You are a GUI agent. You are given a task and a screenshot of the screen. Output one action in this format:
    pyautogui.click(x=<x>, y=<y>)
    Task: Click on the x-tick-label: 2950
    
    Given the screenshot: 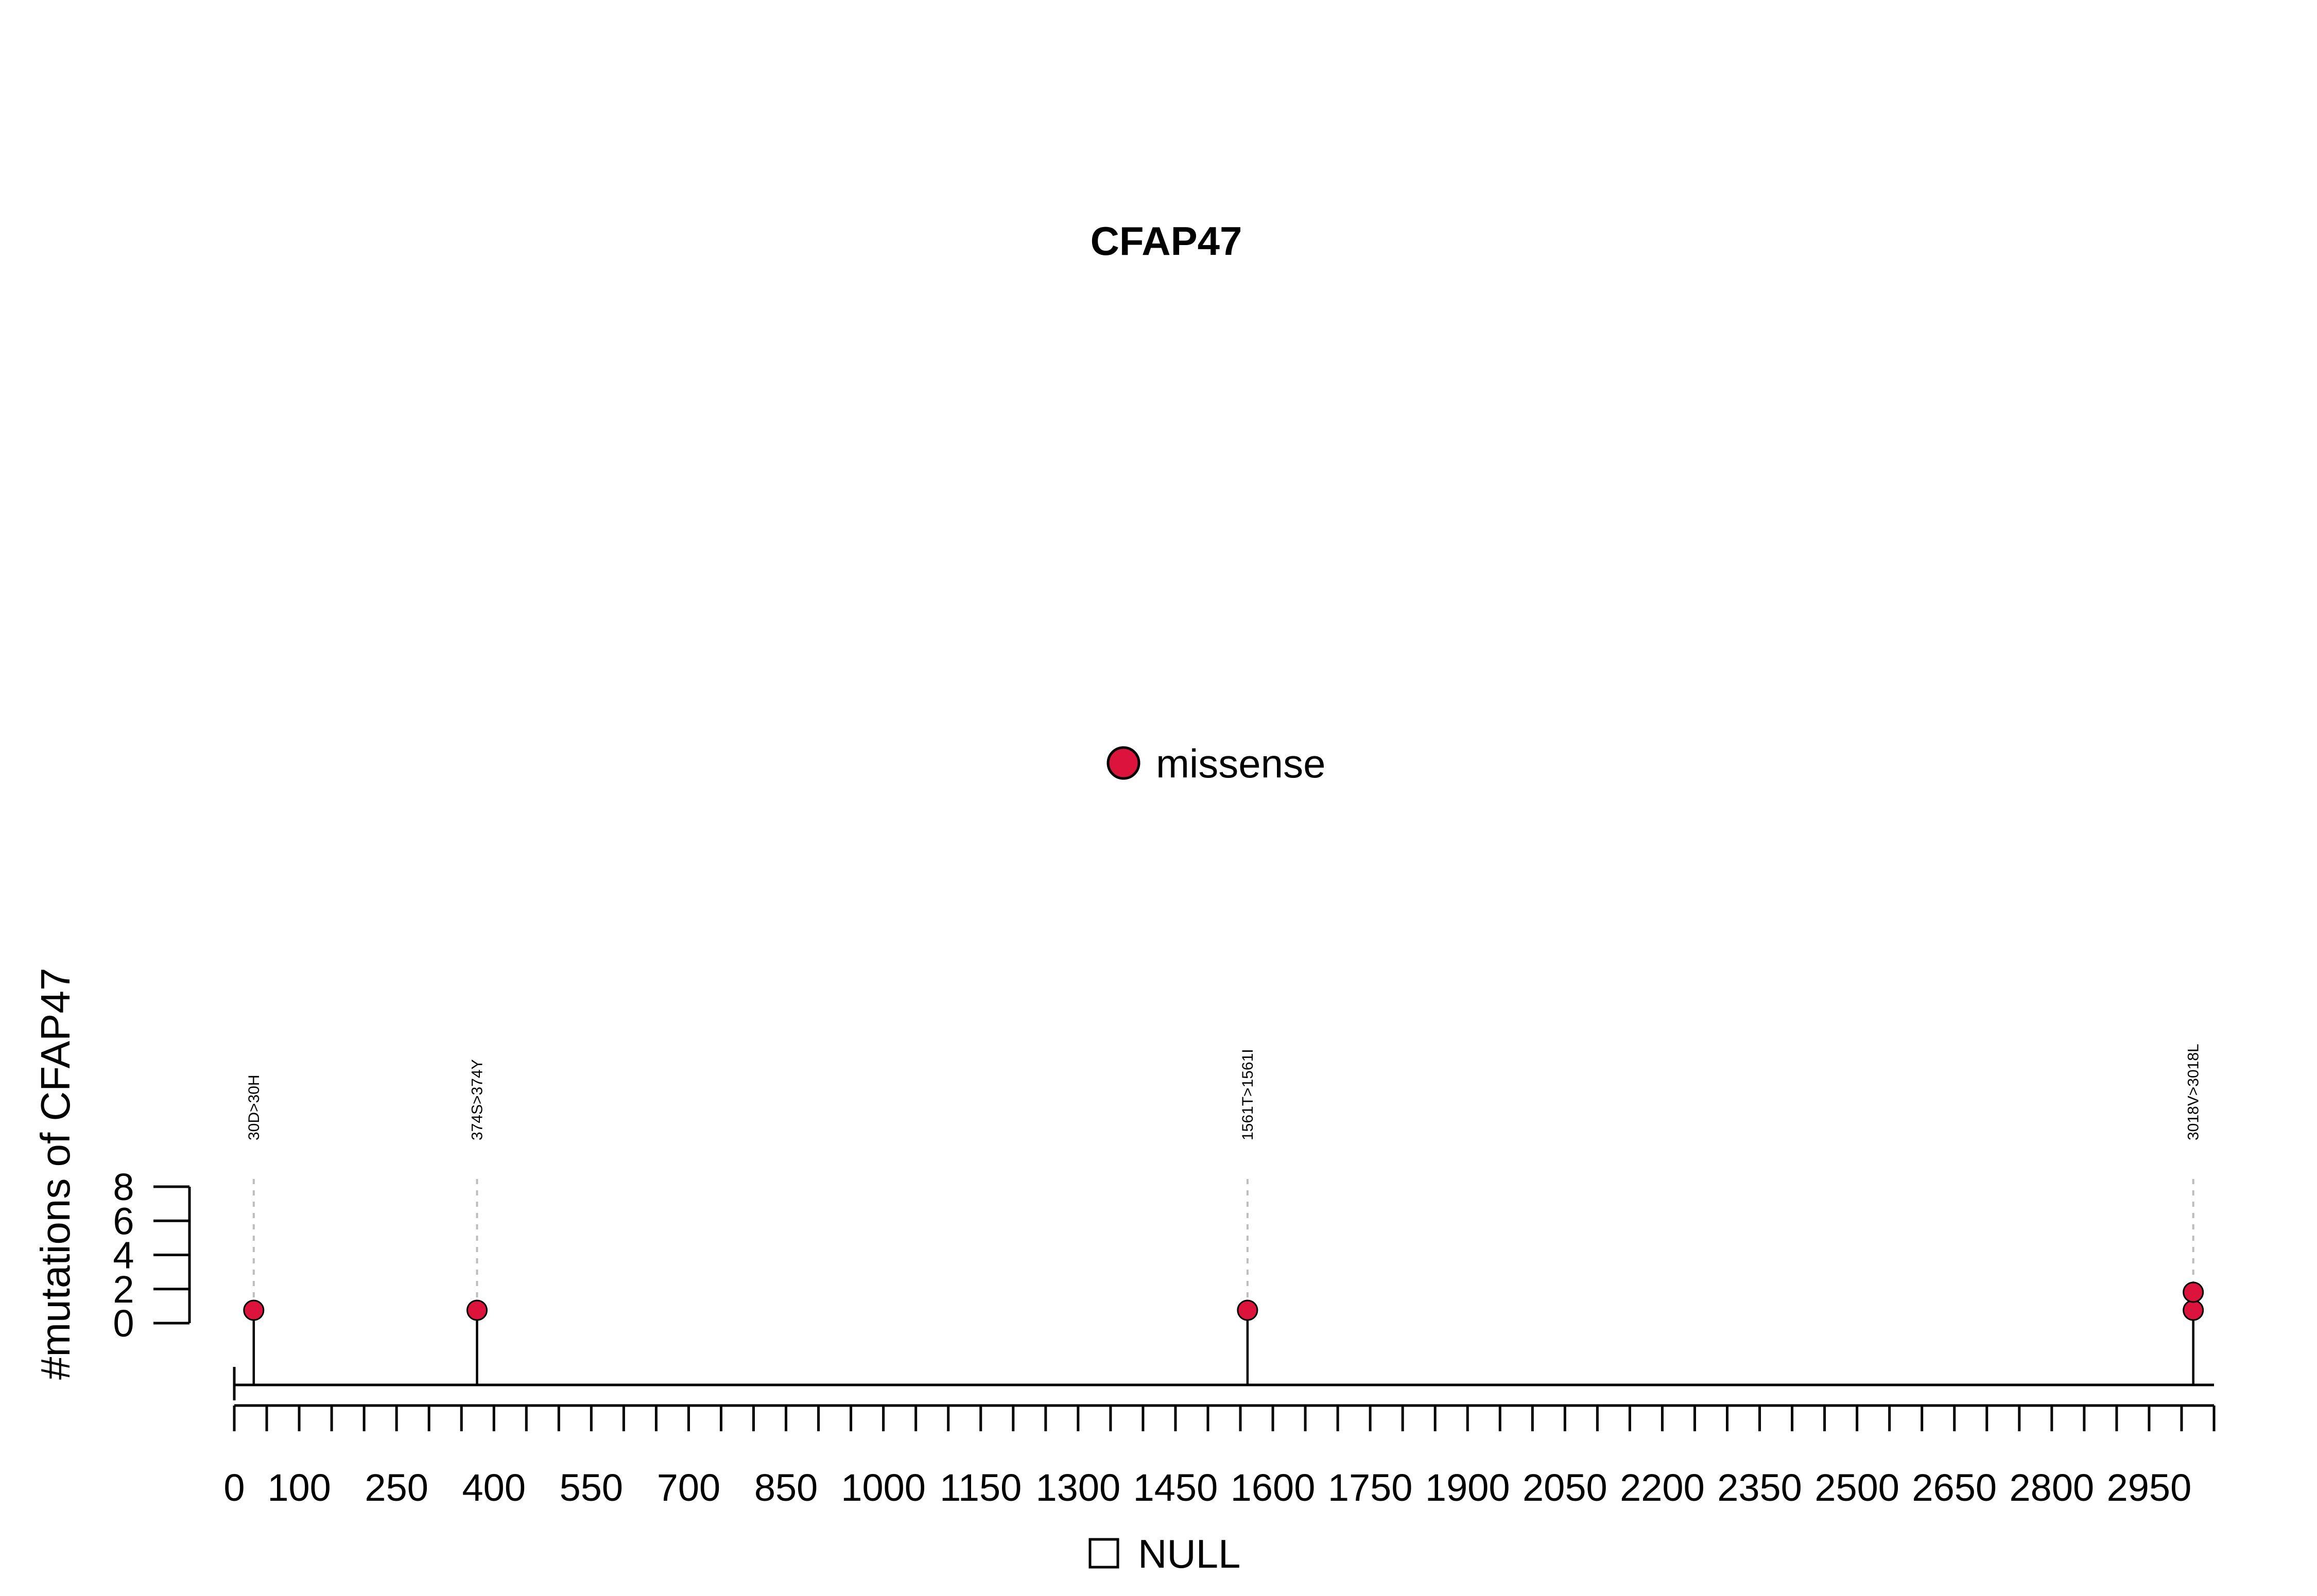 What is the action you would take?
    pyautogui.click(x=2149, y=1487)
    